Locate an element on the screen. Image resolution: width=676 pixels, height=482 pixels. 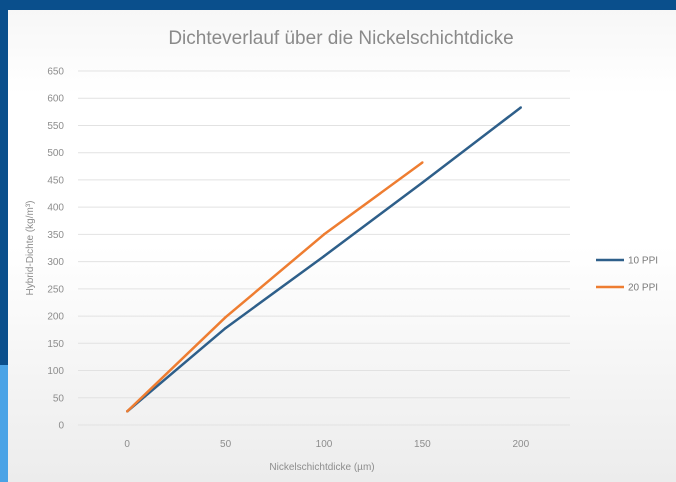
y-tick-550: 550 is located at coordinates (55, 126).